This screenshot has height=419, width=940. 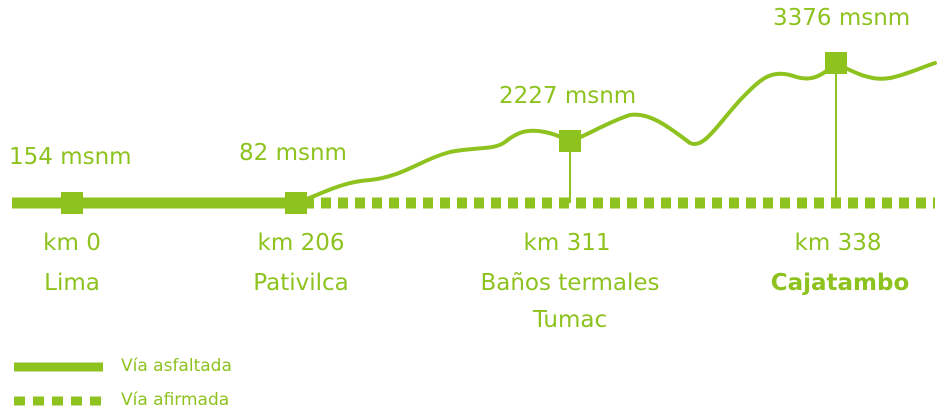 I want to click on km-label-pativilca: km 206, so click(x=301, y=243).